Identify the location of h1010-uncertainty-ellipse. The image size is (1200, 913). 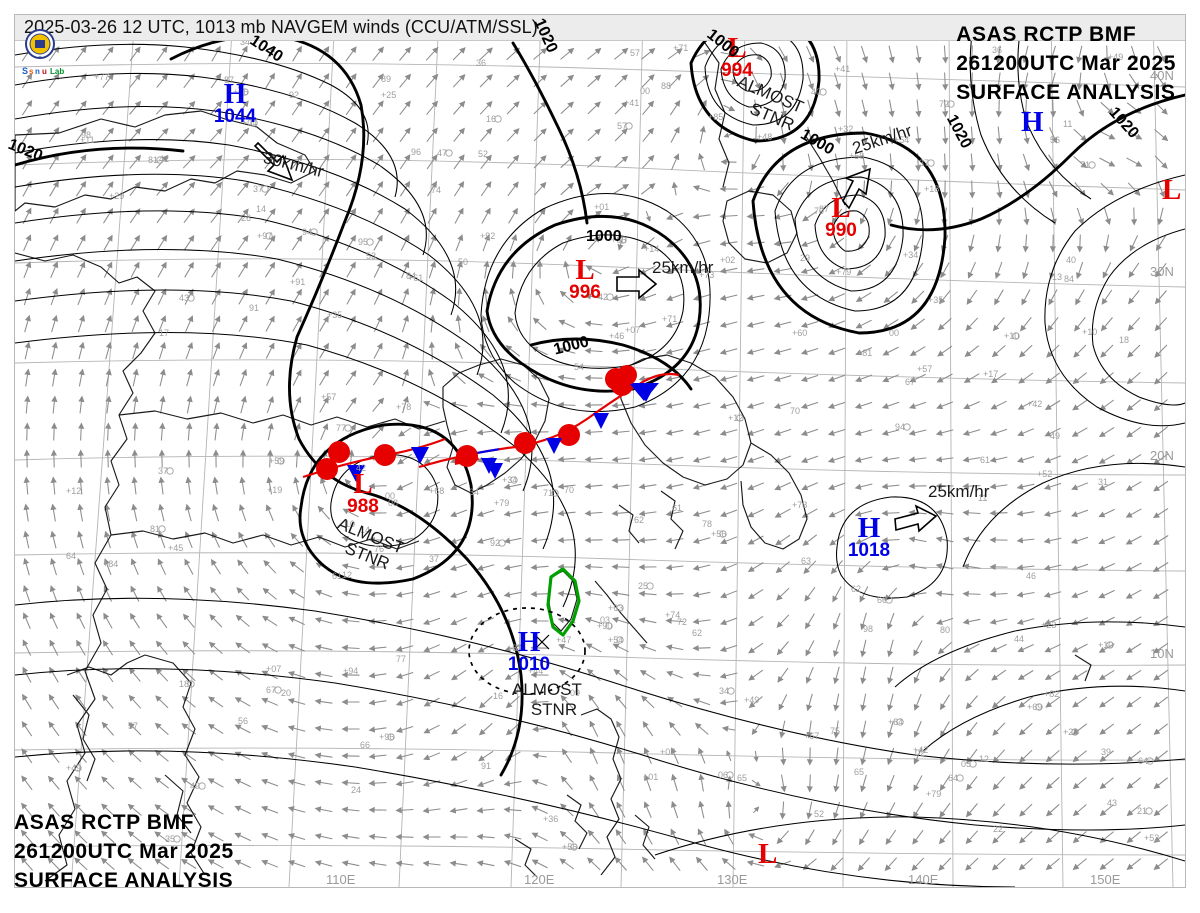
(527, 651).